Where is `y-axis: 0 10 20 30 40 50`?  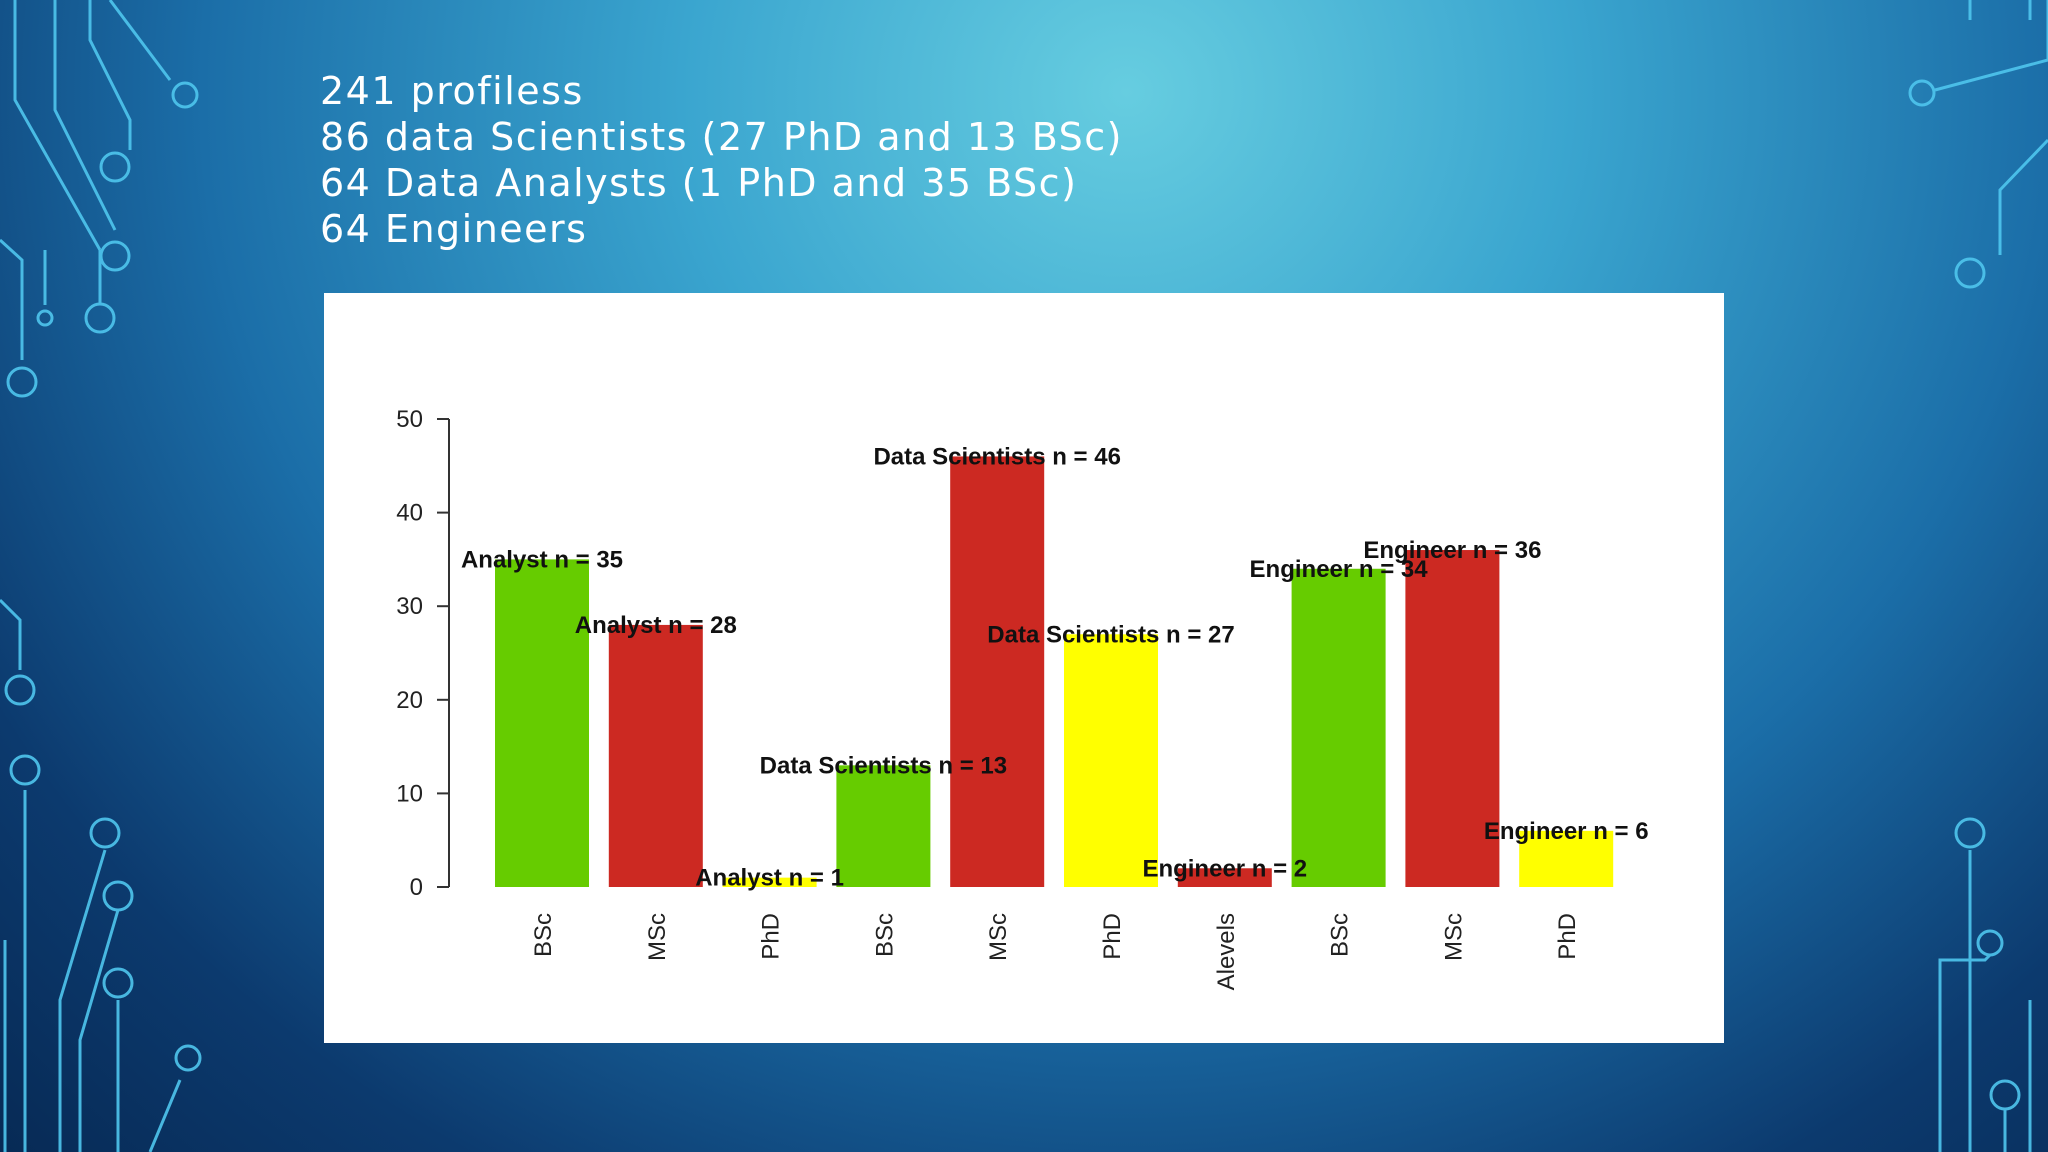 y-axis: 0 10 20 30 40 50 is located at coordinates (423, 653).